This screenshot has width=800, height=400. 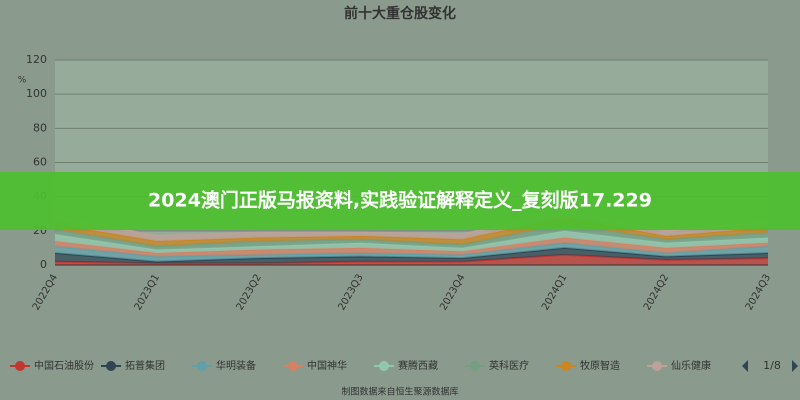 What do you see at coordinates (691, 365) in the screenshot?
I see `legend-label: 仙乐健康` at bounding box center [691, 365].